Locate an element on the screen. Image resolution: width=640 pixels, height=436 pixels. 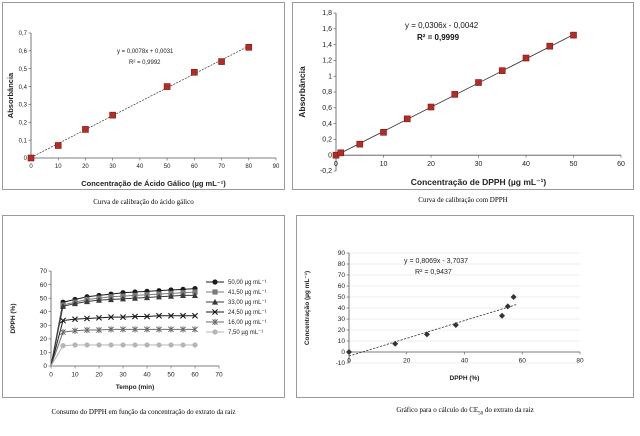
x-tick-label: 90 is located at coordinates (276, 167).